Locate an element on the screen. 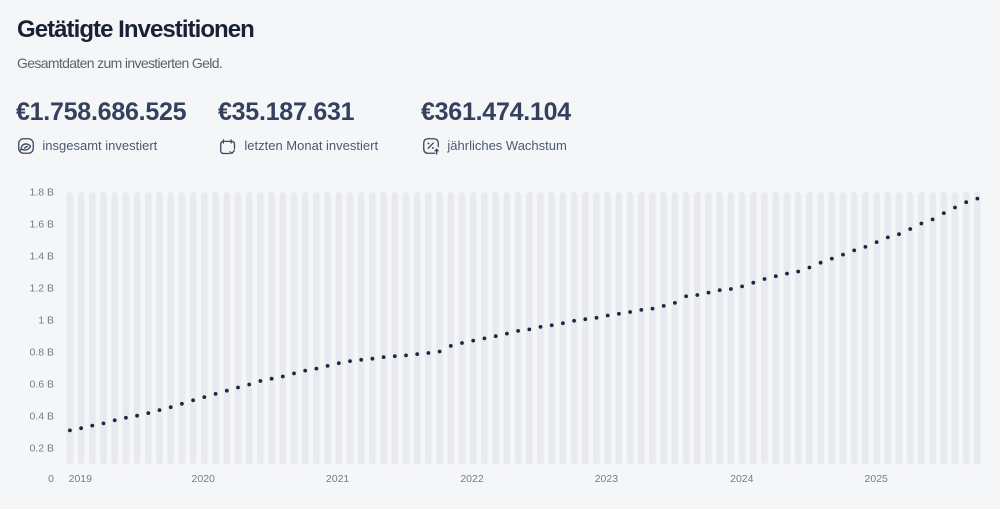  svg-text: 2025 is located at coordinates (877, 479).